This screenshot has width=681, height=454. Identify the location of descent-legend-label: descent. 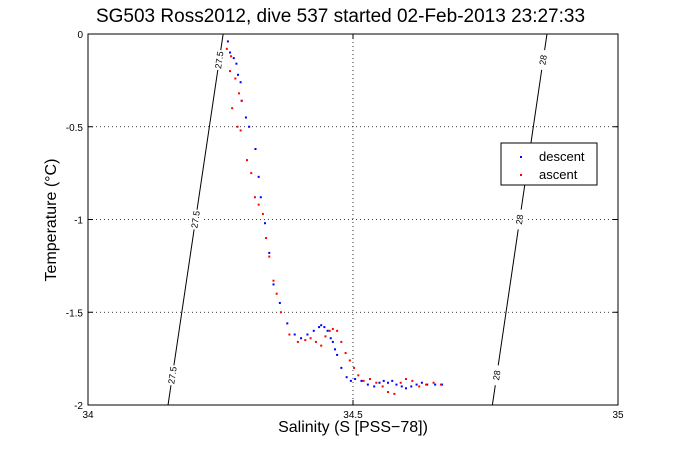
(562, 156).